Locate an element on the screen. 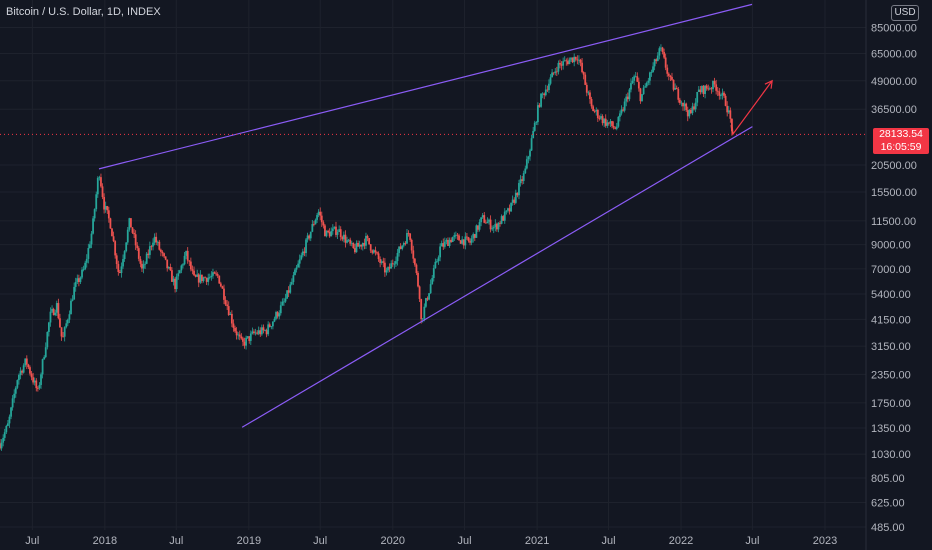 Image resolution: width=932 pixels, height=550 pixels. y-tick-label: 4150.00 is located at coordinates (891, 320).